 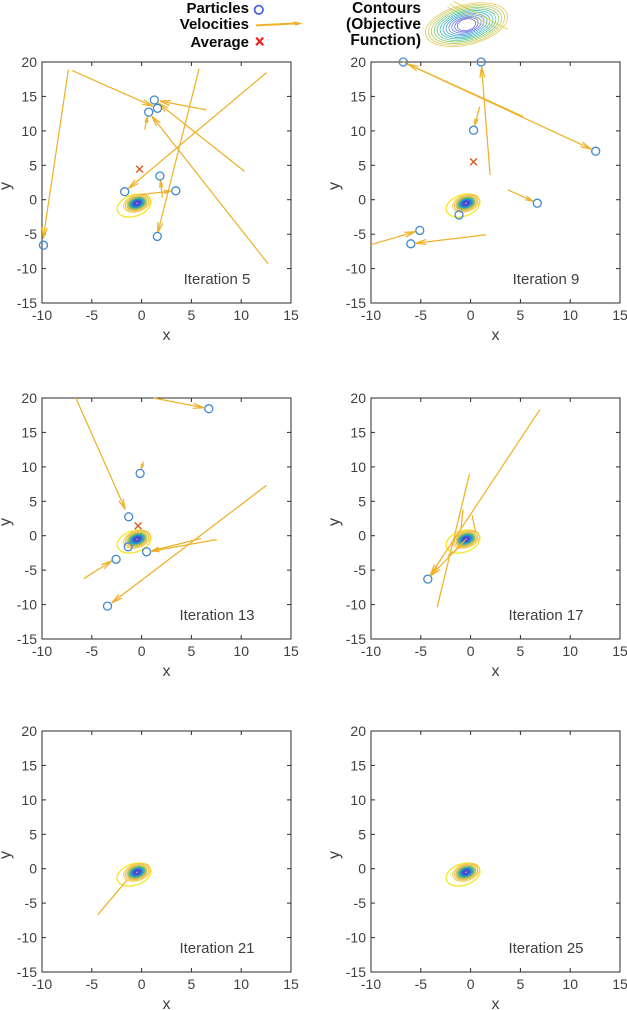 What do you see at coordinates (546, 279) in the screenshot?
I see `svg-text: Iteration 9` at bounding box center [546, 279].